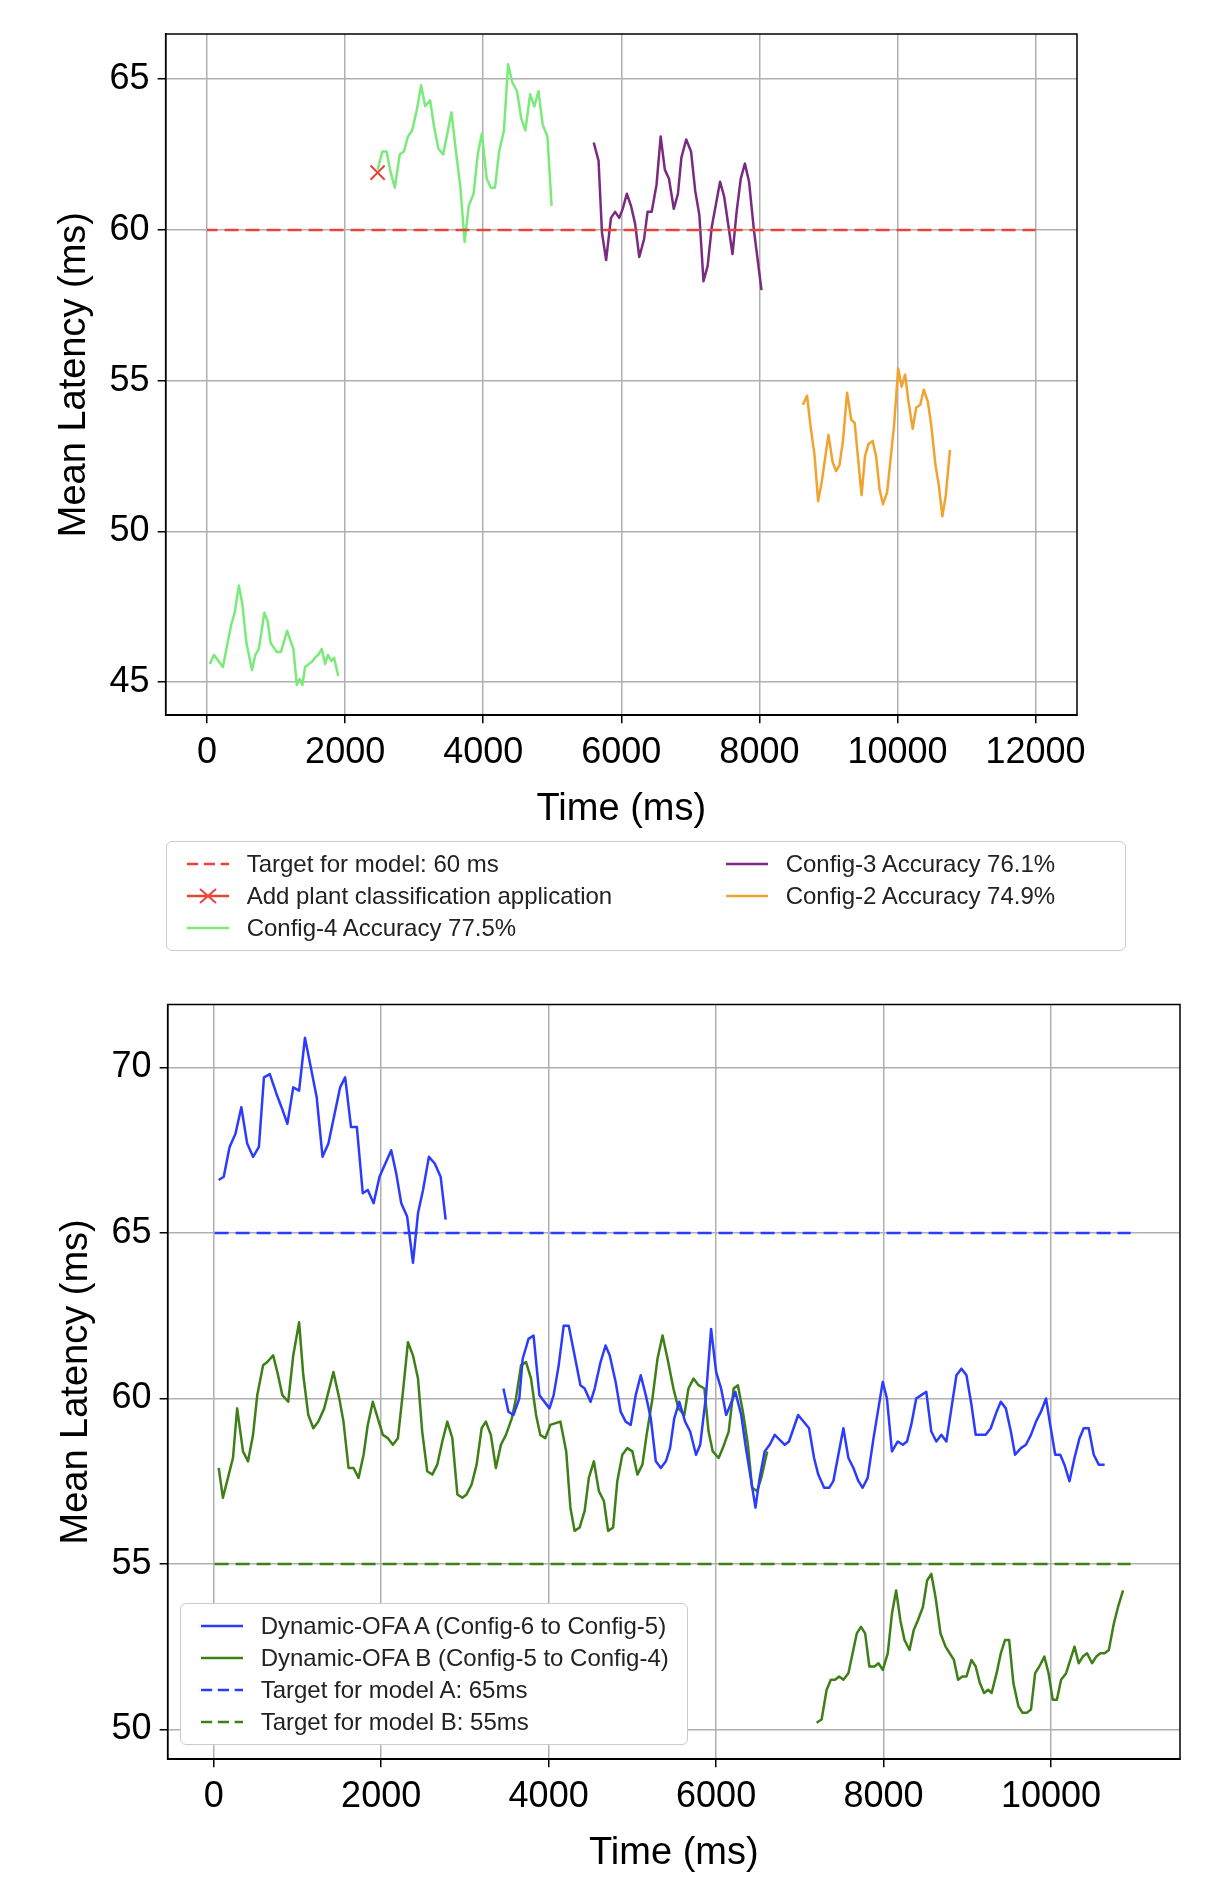 This screenshot has width=1210, height=1884. I want to click on legend-label: Config-3 Accuracy 76.1%, so click(920, 864).